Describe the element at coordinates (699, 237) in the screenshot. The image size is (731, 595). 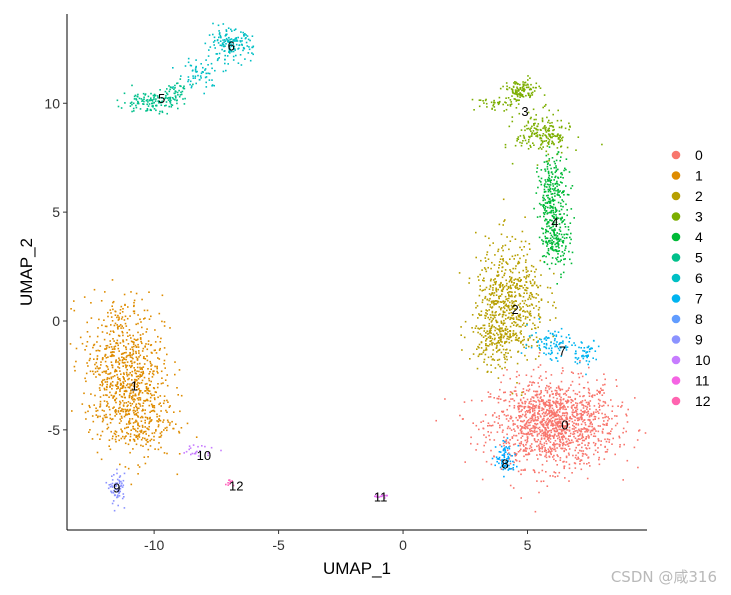
I see `legend-label-4: 4` at that location.